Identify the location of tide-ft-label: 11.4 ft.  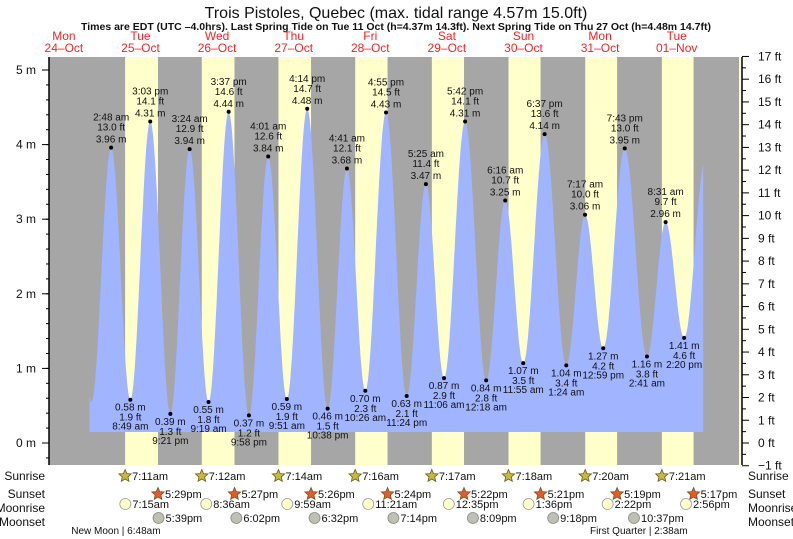
(425, 164).